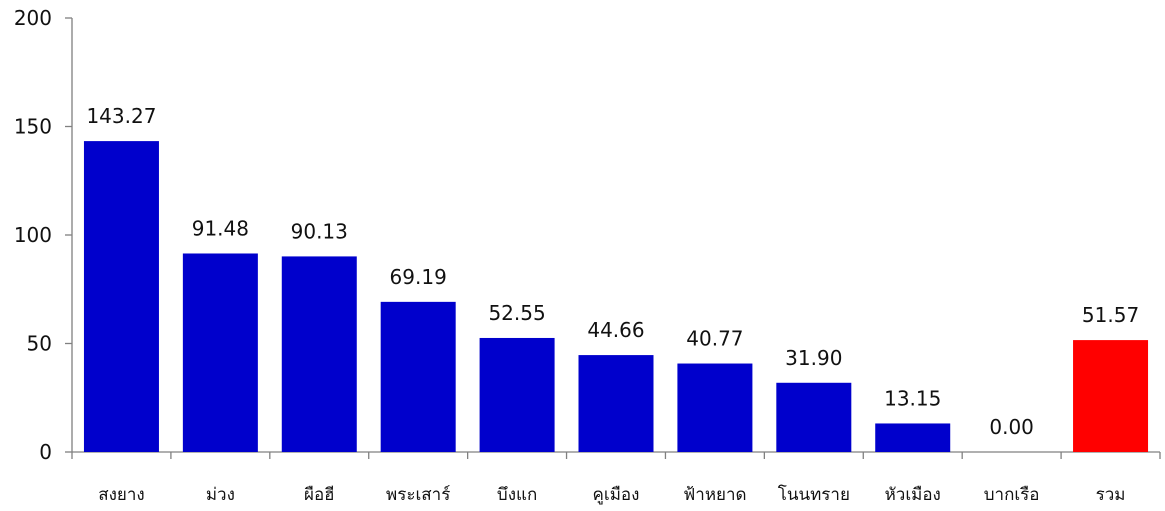 The width and height of the screenshot is (1165, 511). I want to click on x-category-label: ม่วง, so click(220, 495).